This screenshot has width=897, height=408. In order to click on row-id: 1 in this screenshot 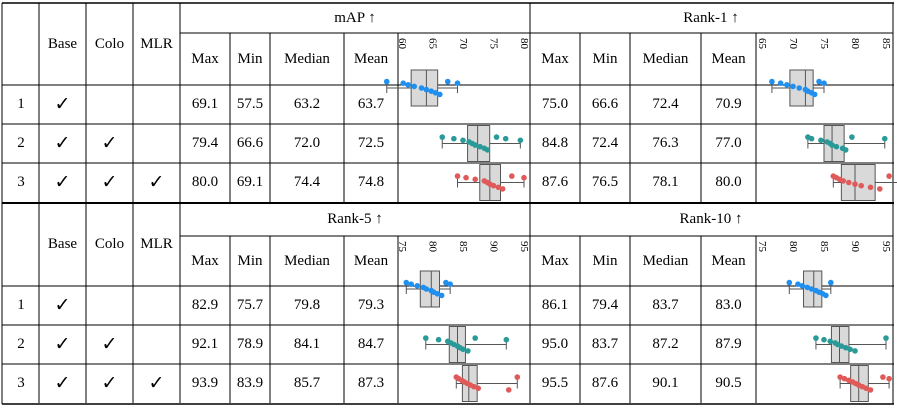, I will do `click(21, 104)`.